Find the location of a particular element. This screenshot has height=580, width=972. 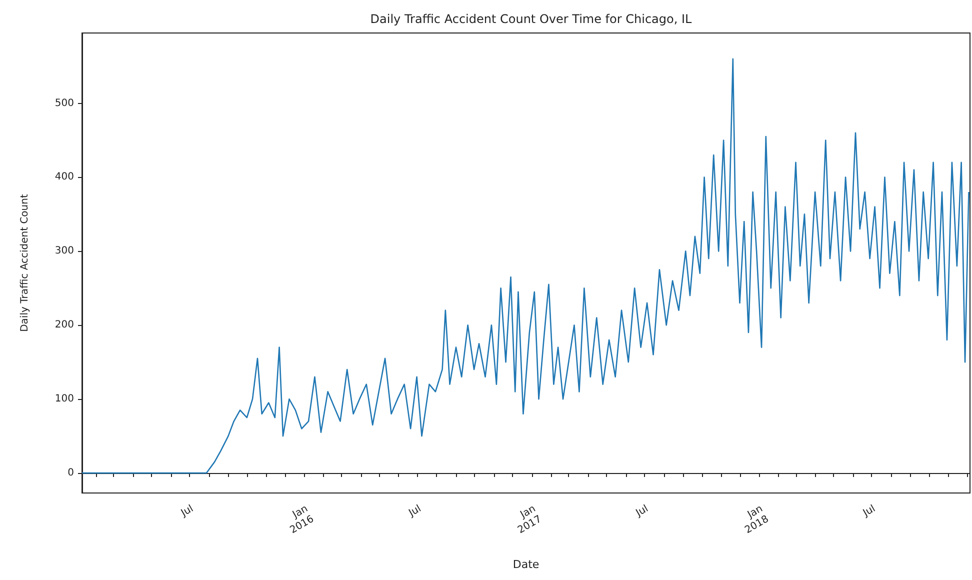

y-axis-title: Daily Traffic Accident Count is located at coordinates (25, 263).